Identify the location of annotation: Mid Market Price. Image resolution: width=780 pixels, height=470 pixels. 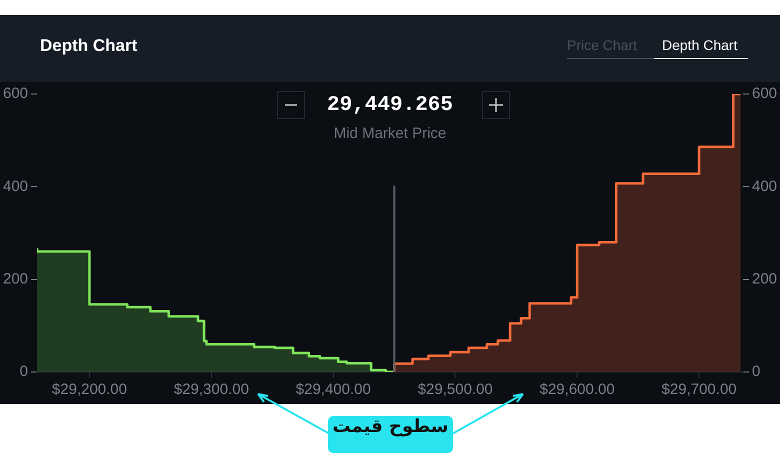
(390, 133).